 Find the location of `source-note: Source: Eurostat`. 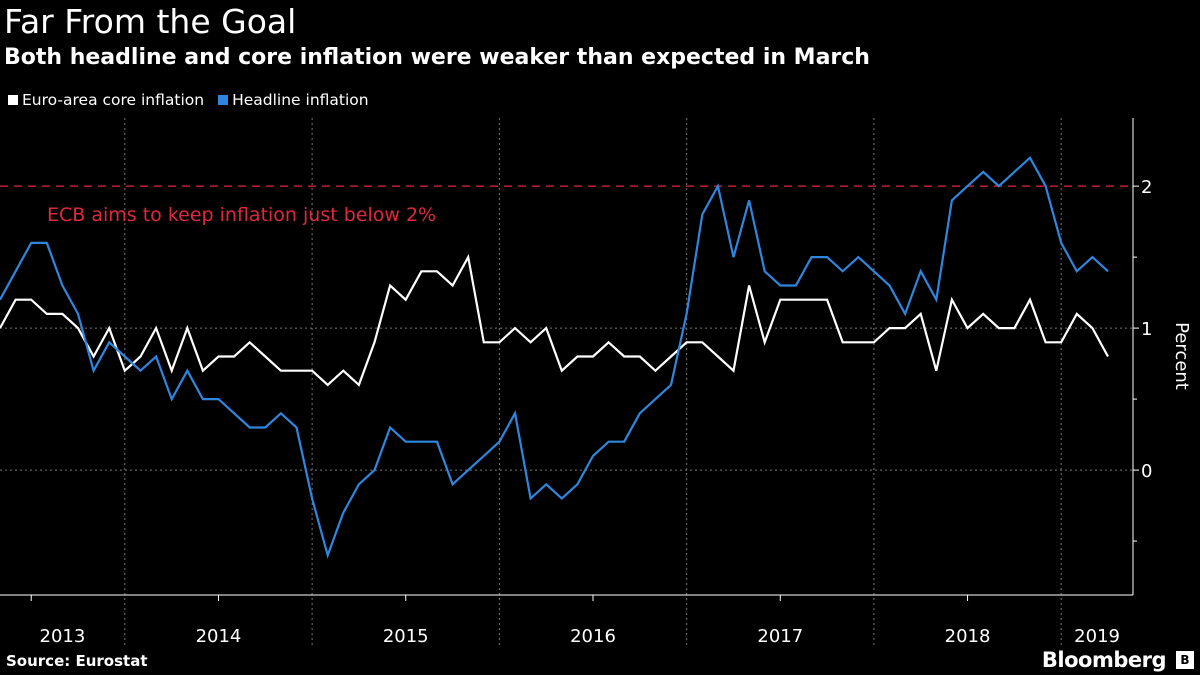

source-note: Source: Eurostat is located at coordinates (77, 661).